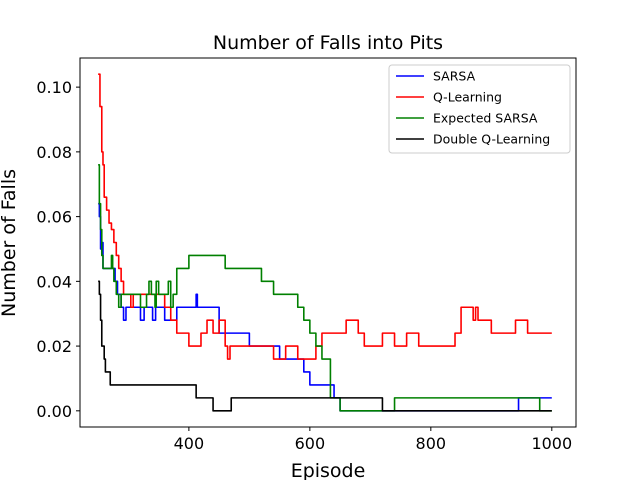  I want to click on y-tick-label: 0.10, so click(54, 87).